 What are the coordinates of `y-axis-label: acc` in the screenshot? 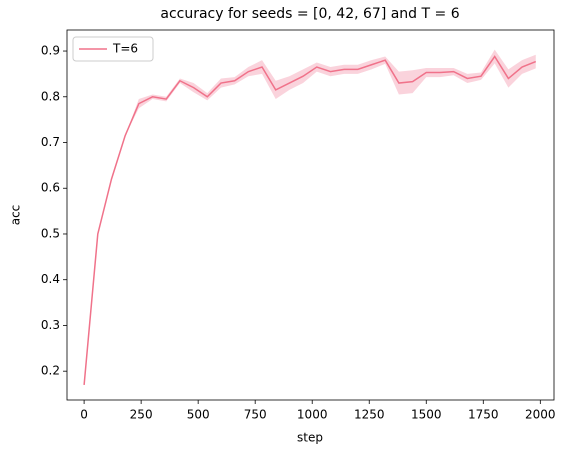 It's located at (16, 215).